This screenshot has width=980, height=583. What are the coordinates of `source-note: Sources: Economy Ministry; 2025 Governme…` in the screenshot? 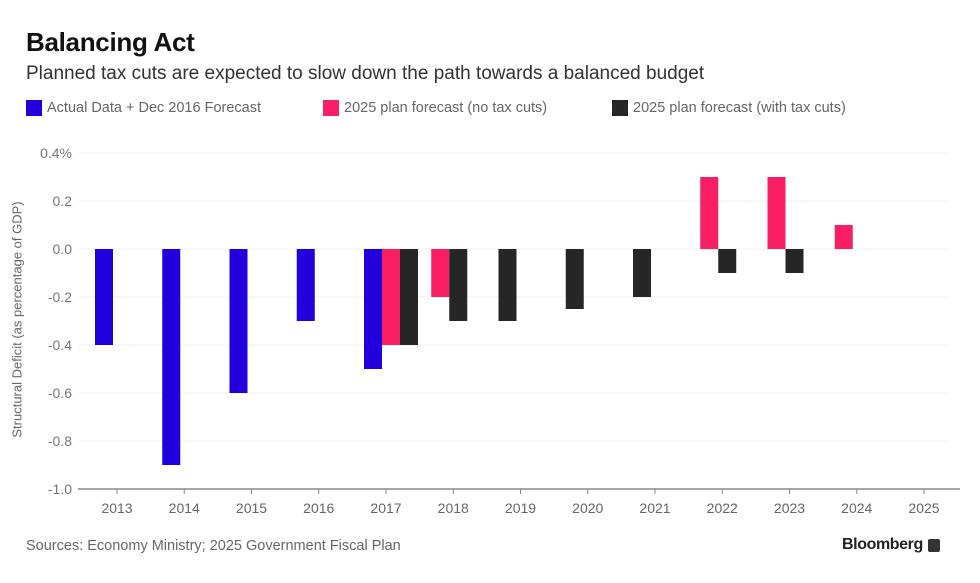 It's located at (213, 546).